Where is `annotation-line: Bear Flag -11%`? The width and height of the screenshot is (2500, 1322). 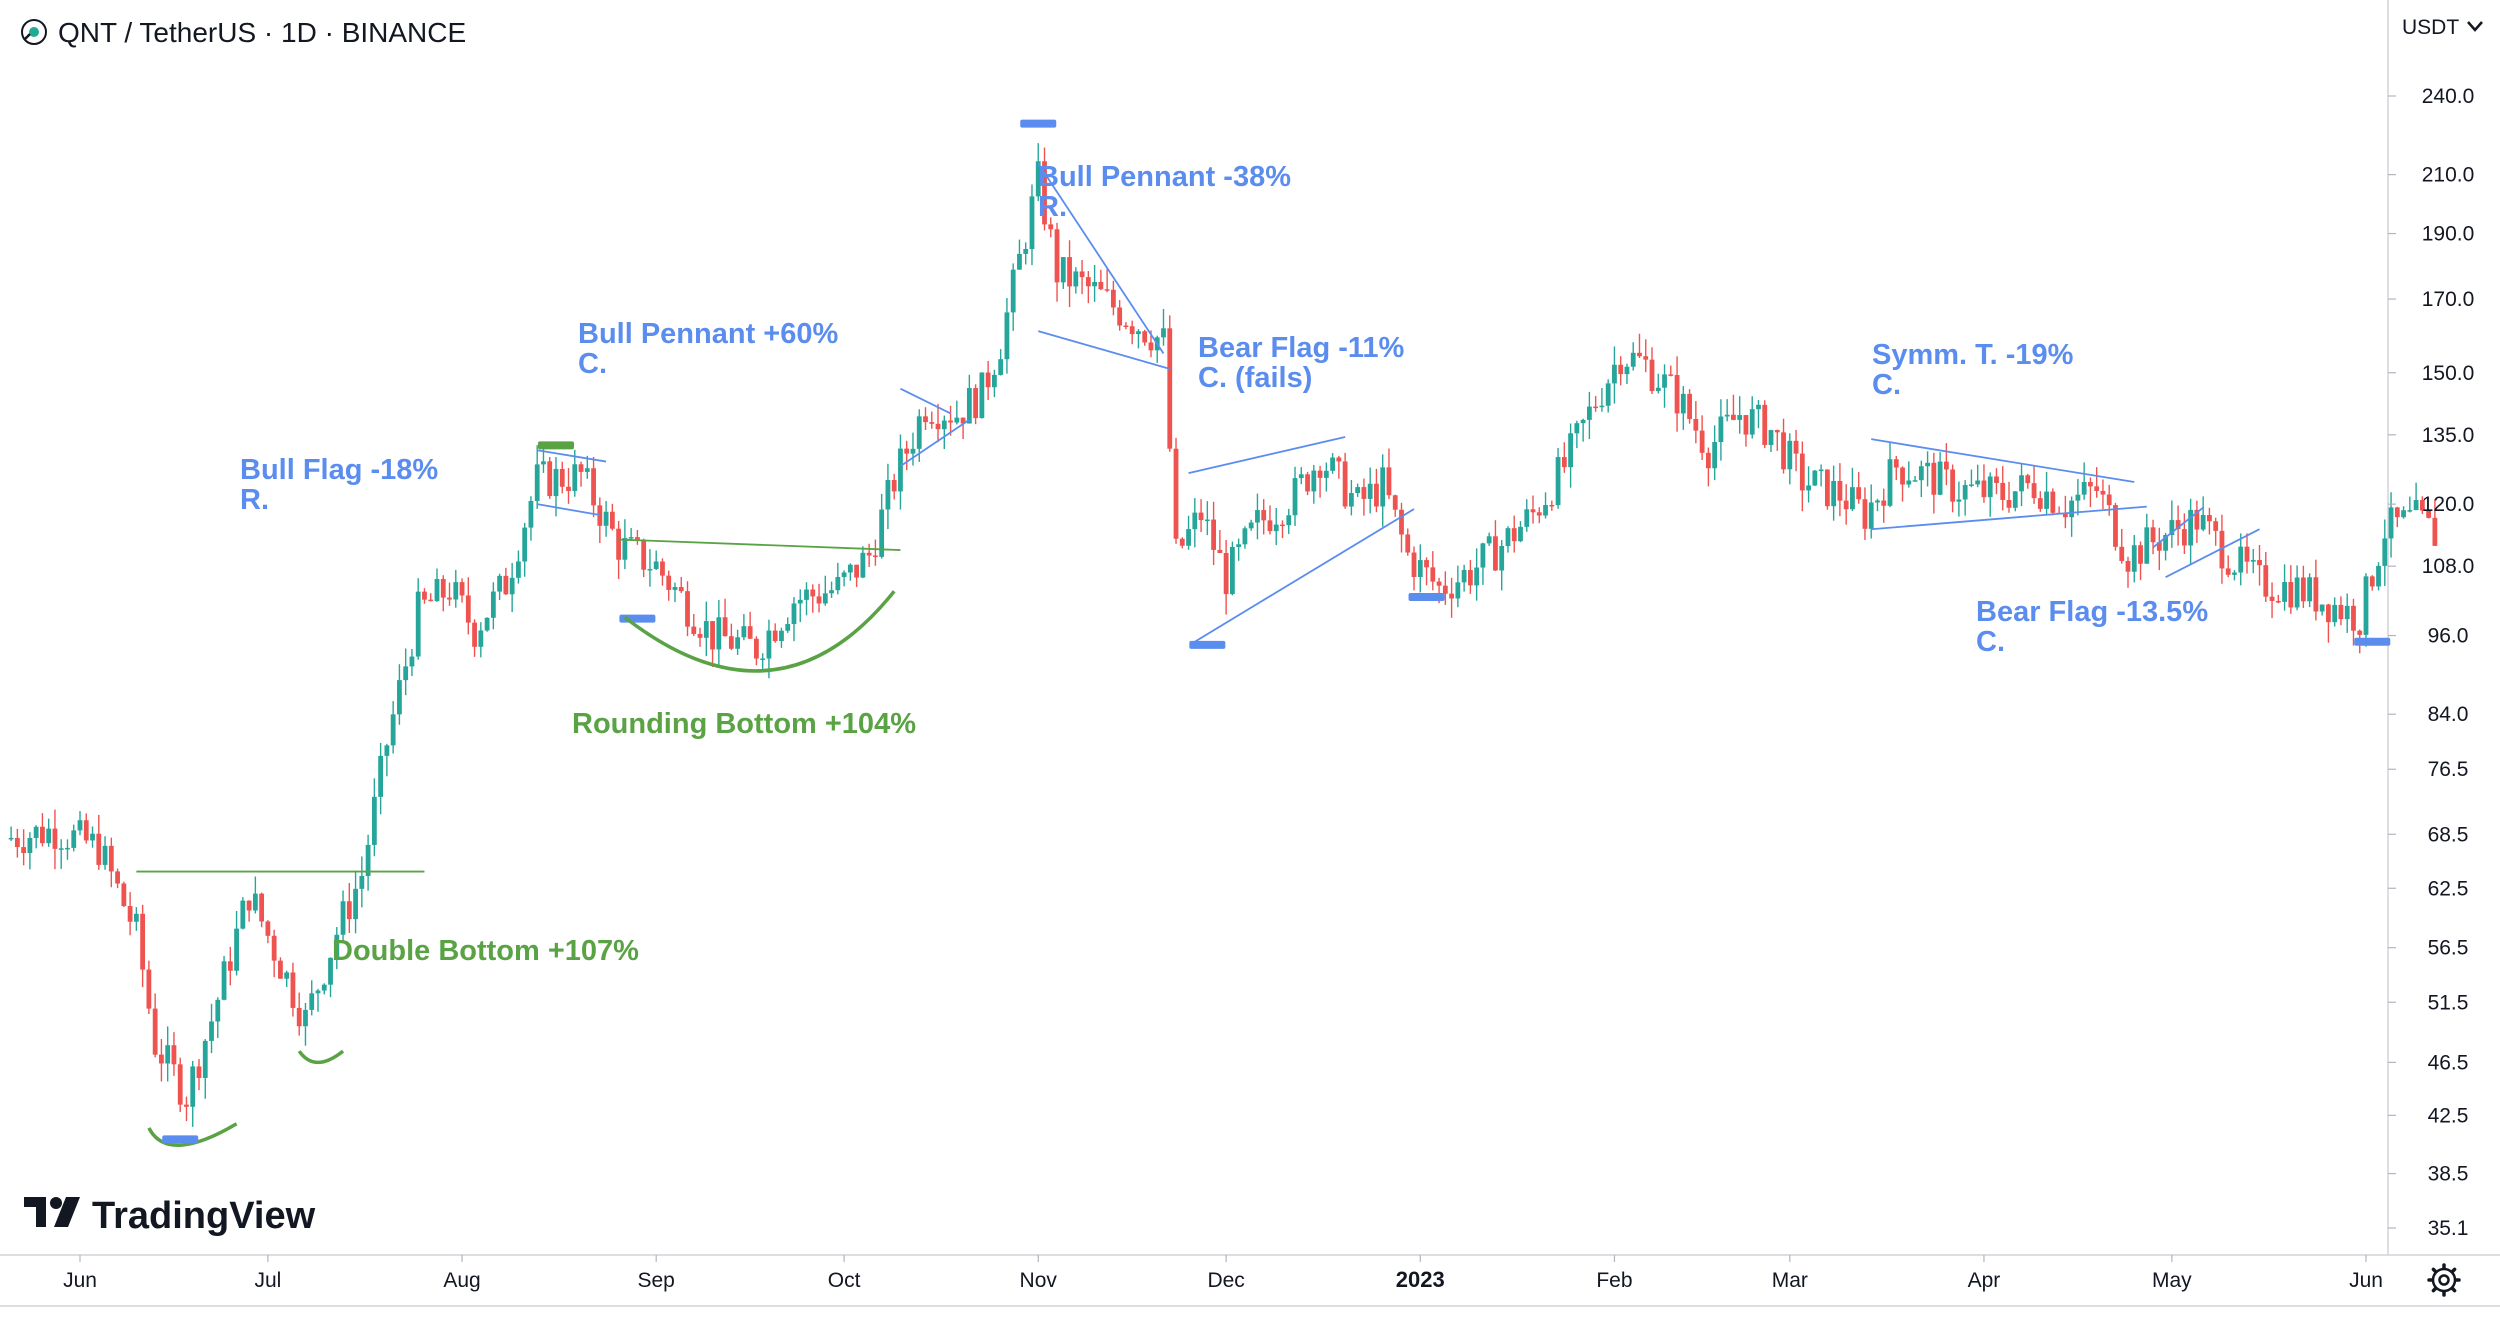 annotation-line: Bear Flag -11% is located at coordinates (1301, 348).